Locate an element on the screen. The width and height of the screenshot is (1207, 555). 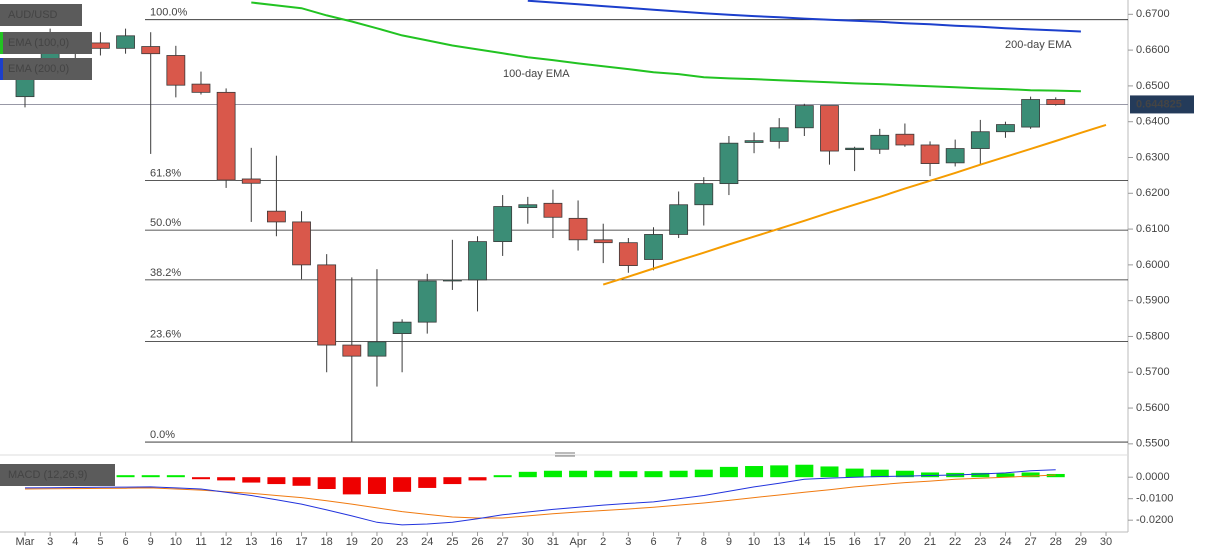
x-tick-label: 17 is located at coordinates (880, 542).